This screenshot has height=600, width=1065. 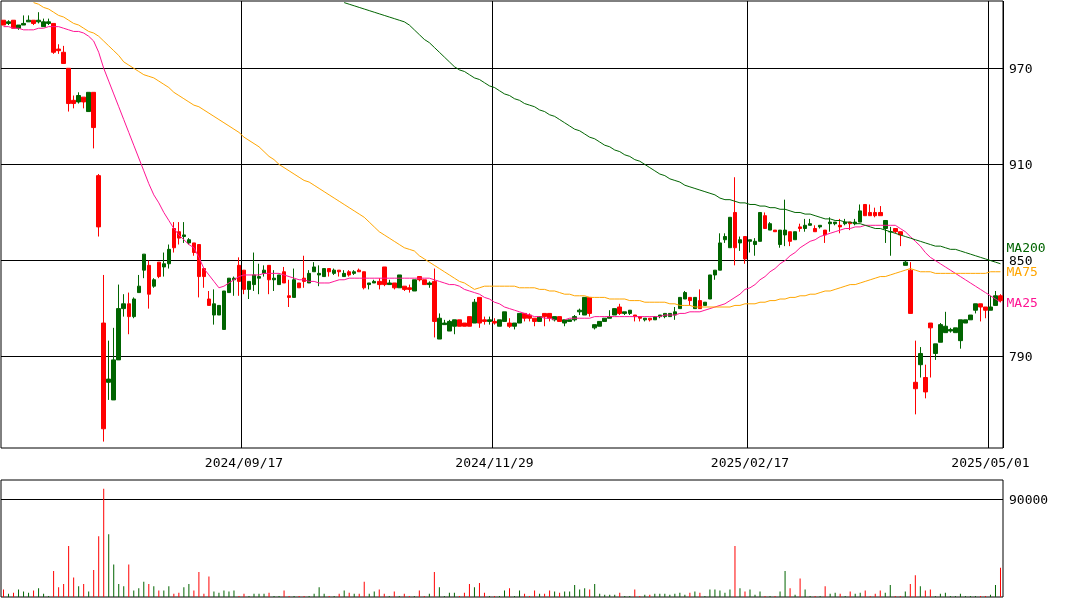 I want to click on y-tick-label: 970, so click(x=1021, y=68).